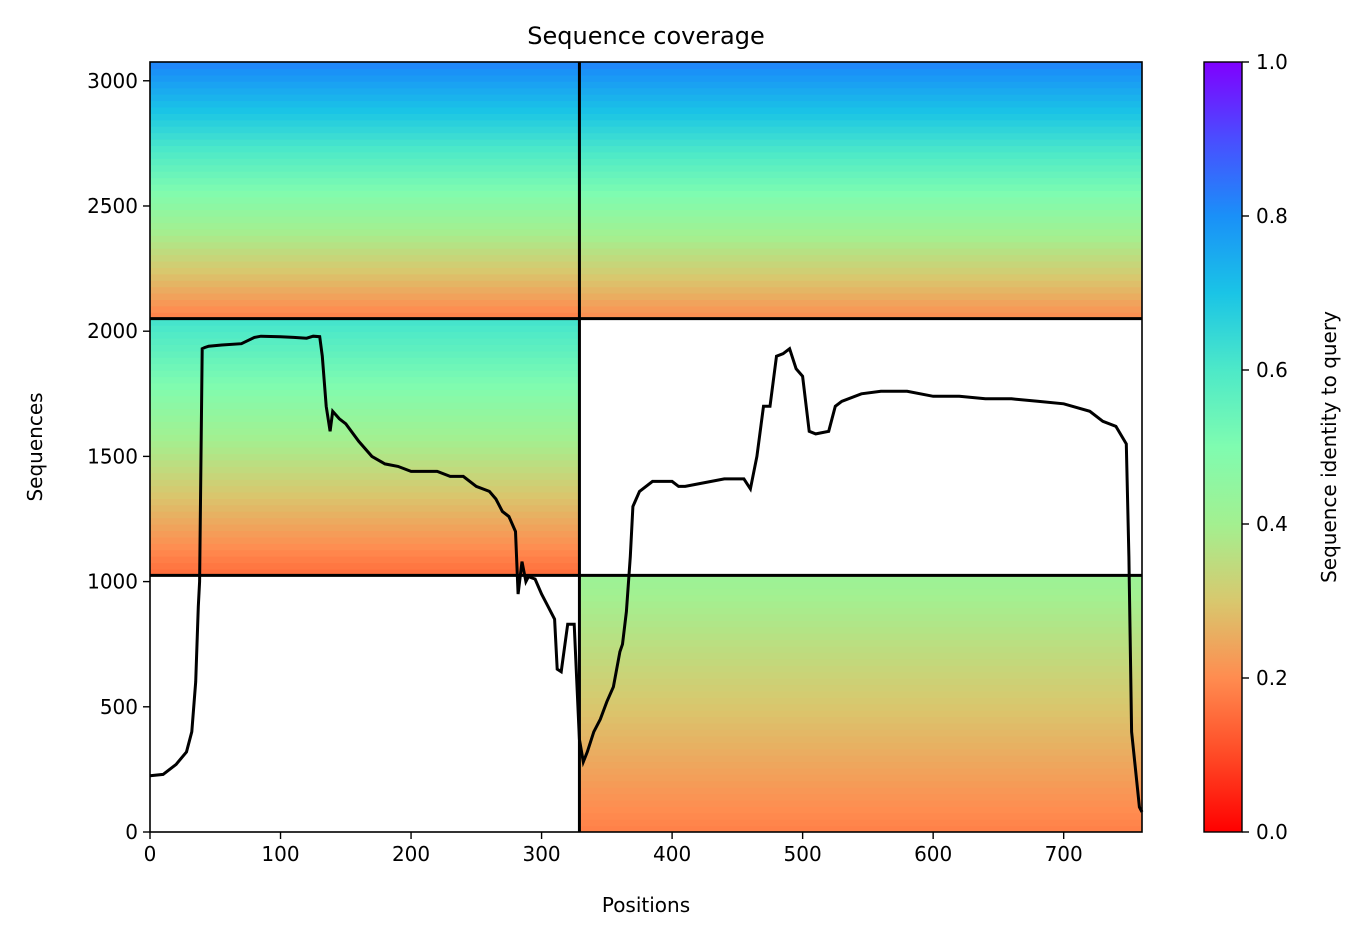  Describe the element at coordinates (803, 854) in the screenshot. I see `x-tick-label: 500` at that location.